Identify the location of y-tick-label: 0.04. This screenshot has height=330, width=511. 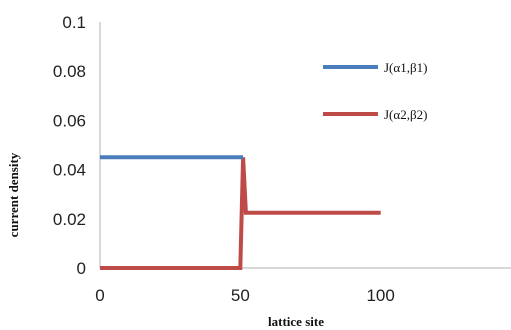
(69, 170).